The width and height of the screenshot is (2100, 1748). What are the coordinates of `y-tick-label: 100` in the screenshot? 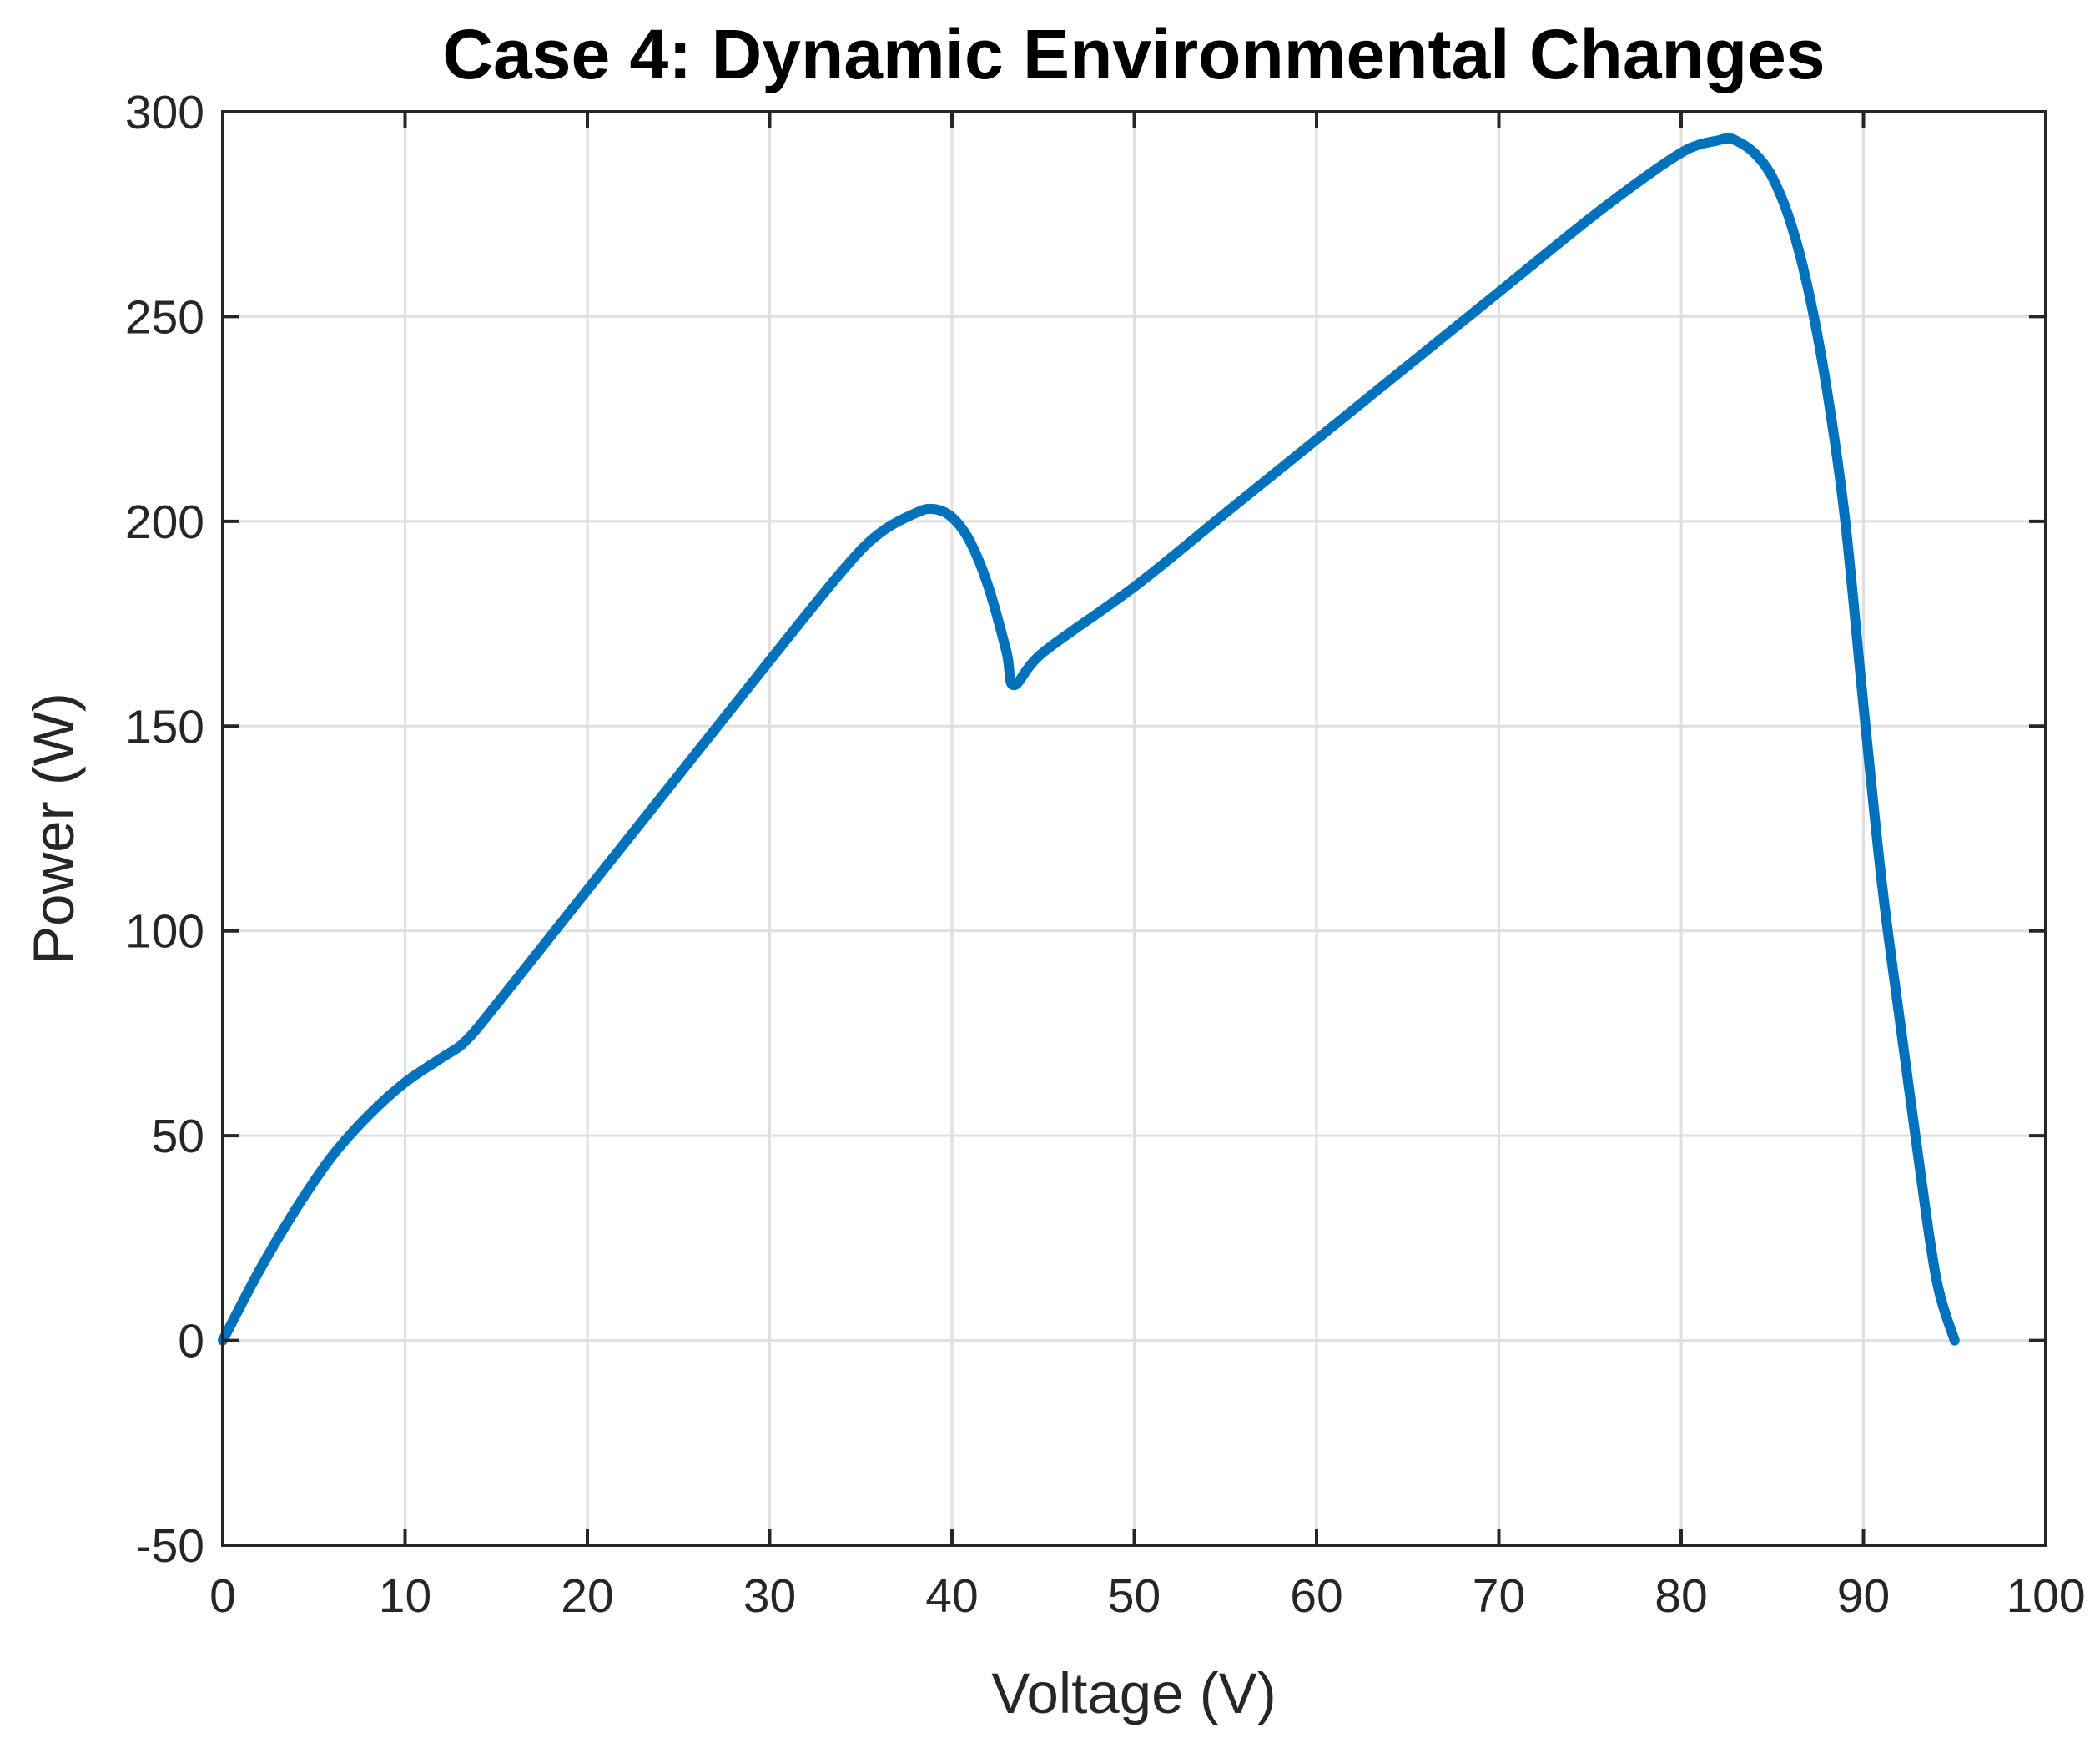 It's located at (165, 932).